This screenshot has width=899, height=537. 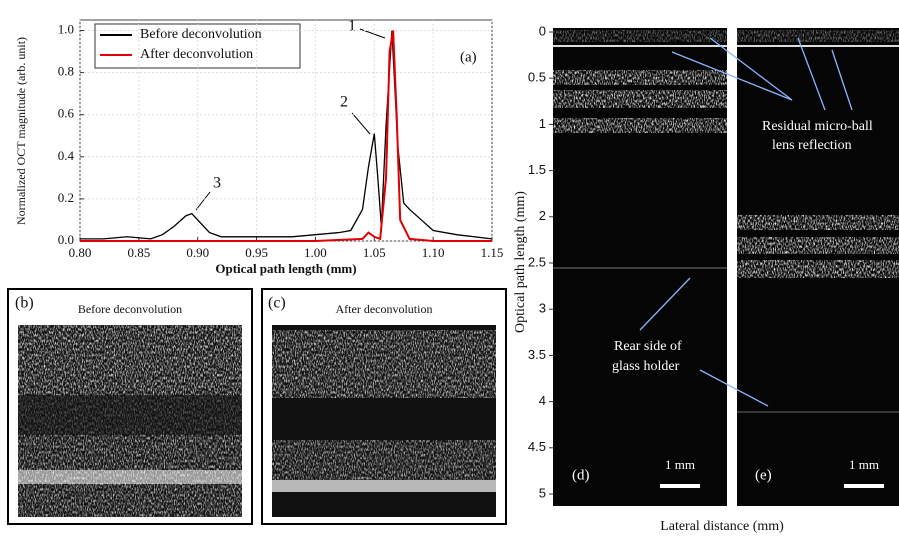 I want to click on annotation: 1, so click(x=352, y=26).